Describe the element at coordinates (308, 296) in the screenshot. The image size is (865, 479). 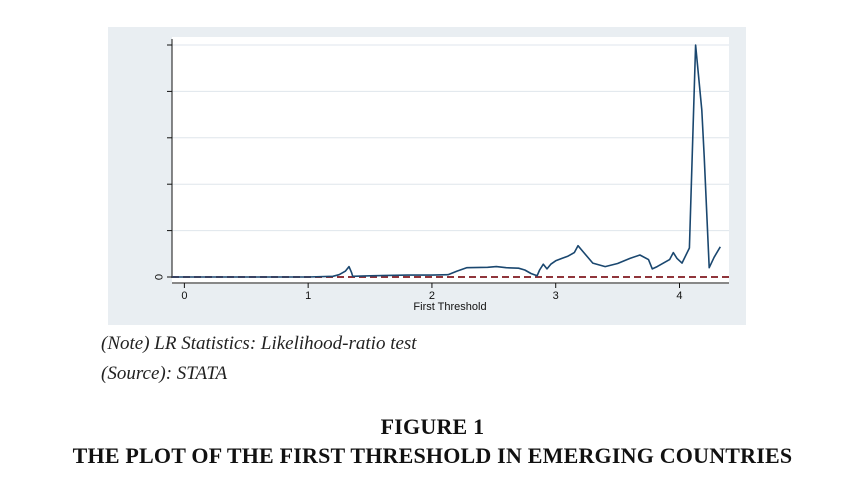
I see `x-tick-label-1: 1` at that location.